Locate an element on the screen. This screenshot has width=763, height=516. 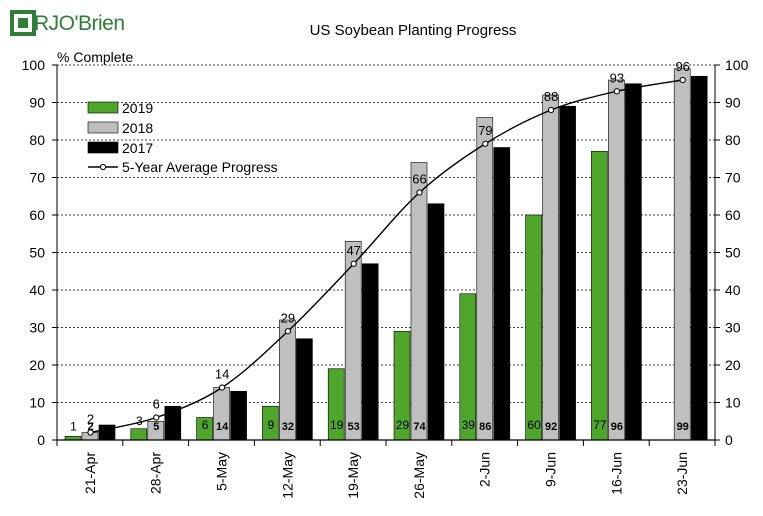
bar-label-2018: 2 is located at coordinates (90, 427).